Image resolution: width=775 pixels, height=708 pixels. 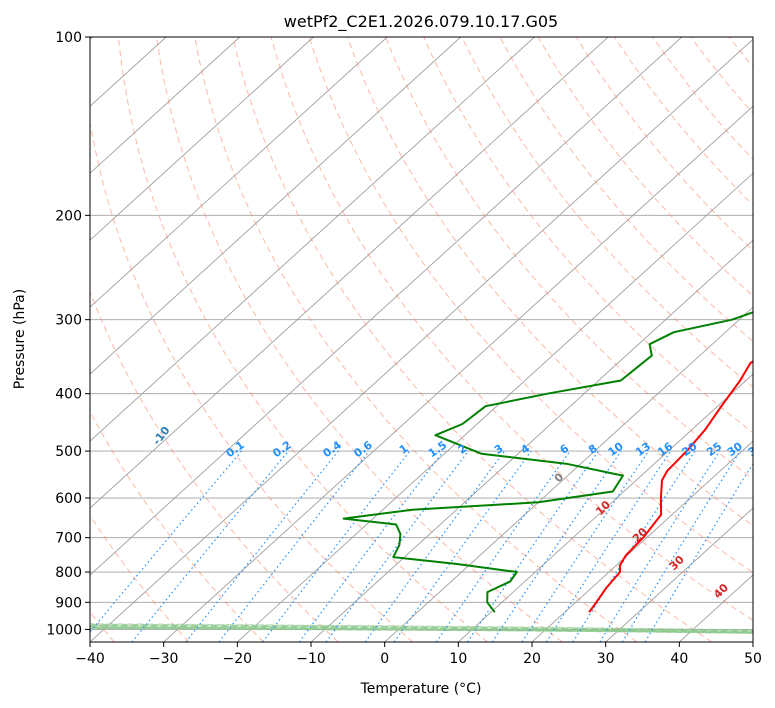 I want to click on cape-label: 20, so click(x=640, y=535).